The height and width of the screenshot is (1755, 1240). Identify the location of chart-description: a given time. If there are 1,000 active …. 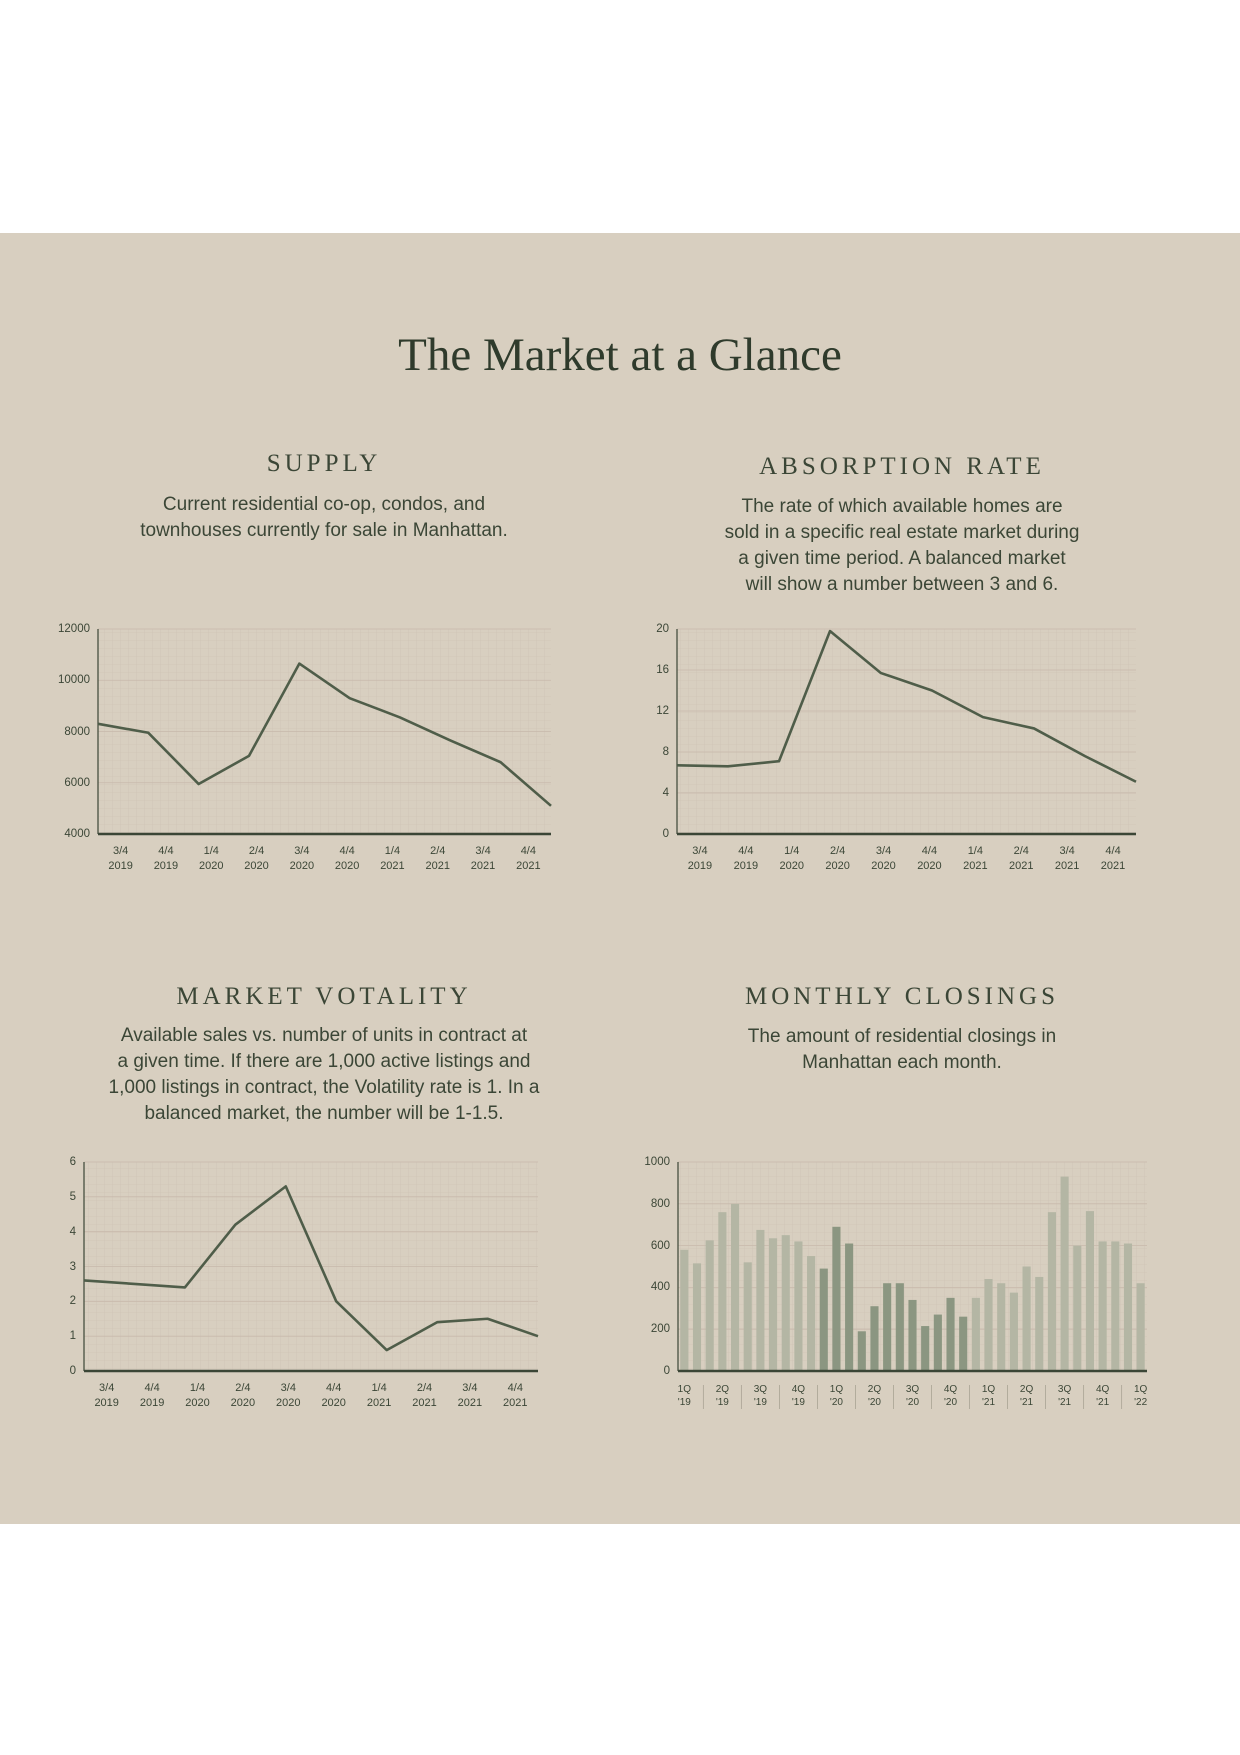
(324, 1061).